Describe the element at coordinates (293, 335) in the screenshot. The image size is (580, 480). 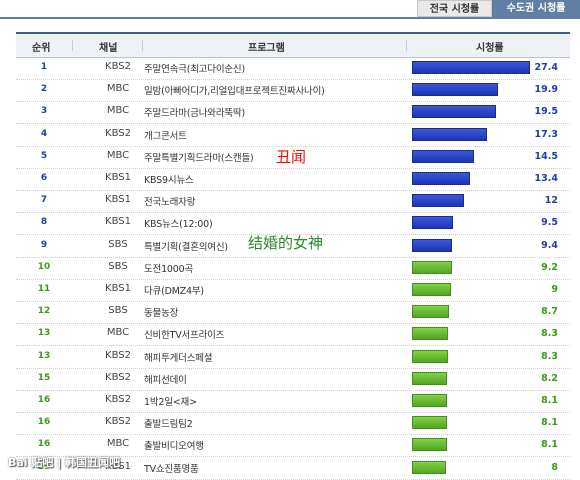
I see `table-row: 13 MBC 신비한TV서프라이즈 8.3` at that location.